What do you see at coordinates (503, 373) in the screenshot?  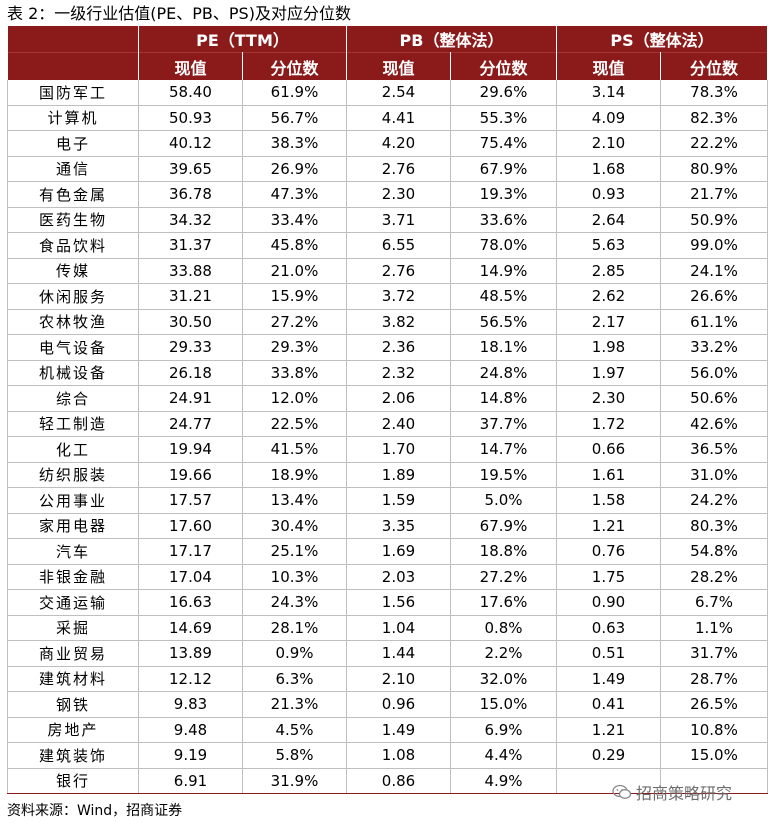 I see `pb-percentile-cell: 24.8%` at bounding box center [503, 373].